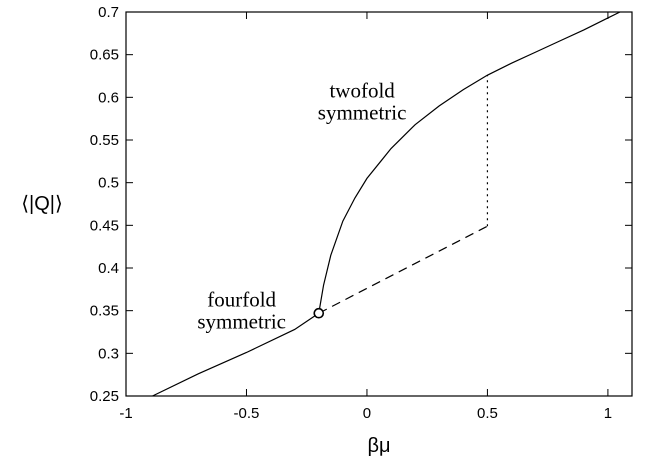  I want to click on y-tick-label: 0.35, so click(104, 311).